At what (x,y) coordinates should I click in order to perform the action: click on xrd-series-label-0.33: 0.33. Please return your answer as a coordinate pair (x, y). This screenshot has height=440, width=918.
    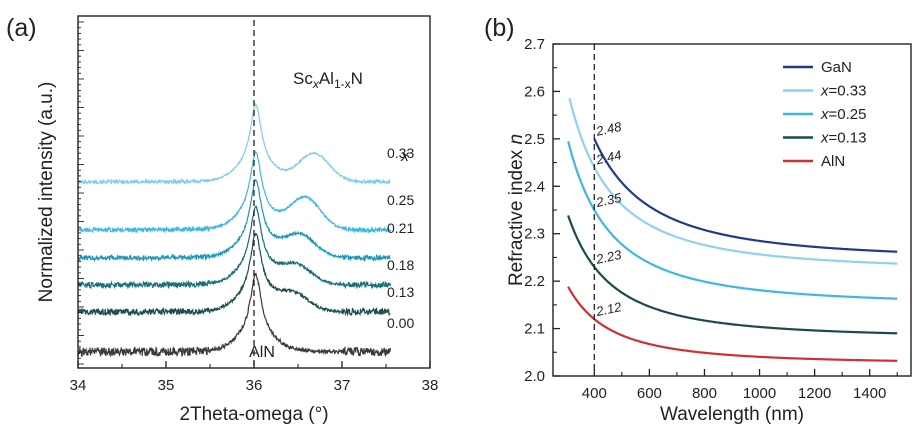
    Looking at the image, I should click on (400, 153).